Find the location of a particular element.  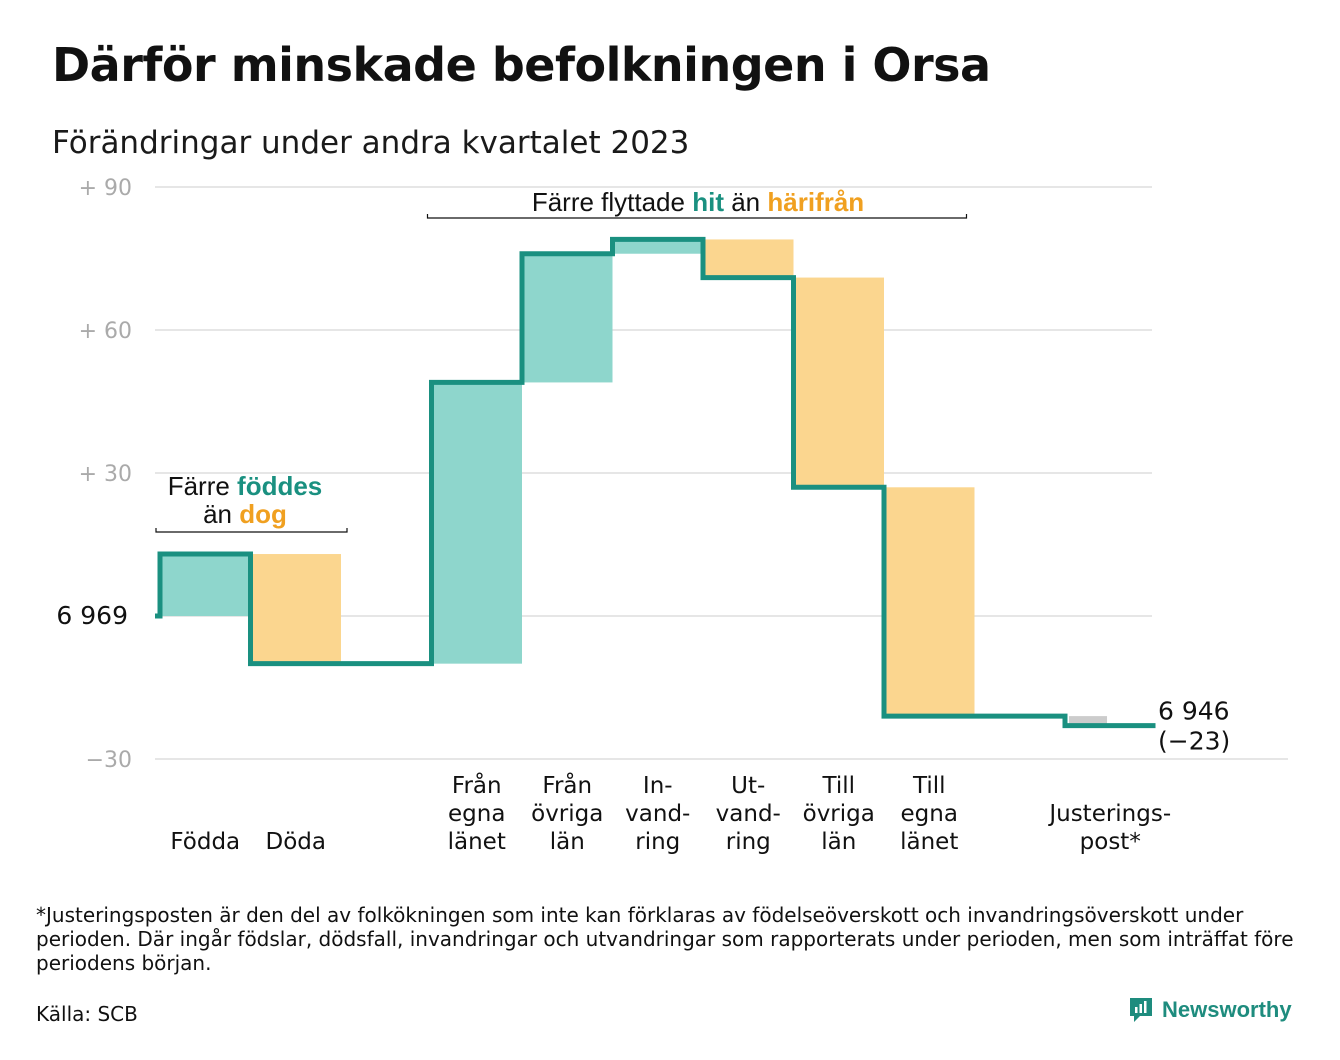

category-label: Ut- is located at coordinates (748, 786).